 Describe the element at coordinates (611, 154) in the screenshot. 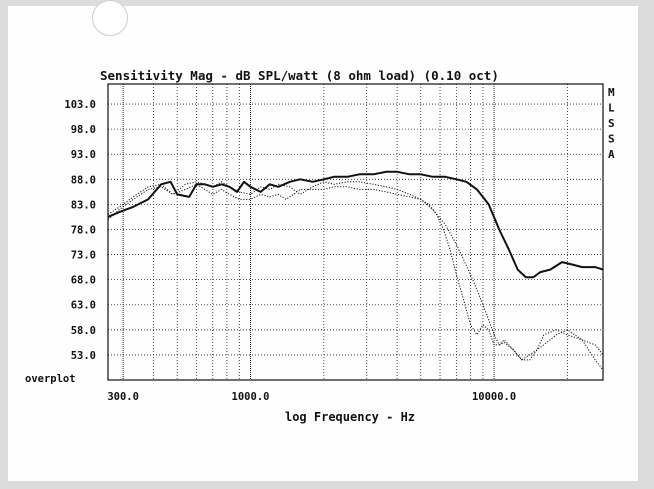

I see `side-label: A` at that location.